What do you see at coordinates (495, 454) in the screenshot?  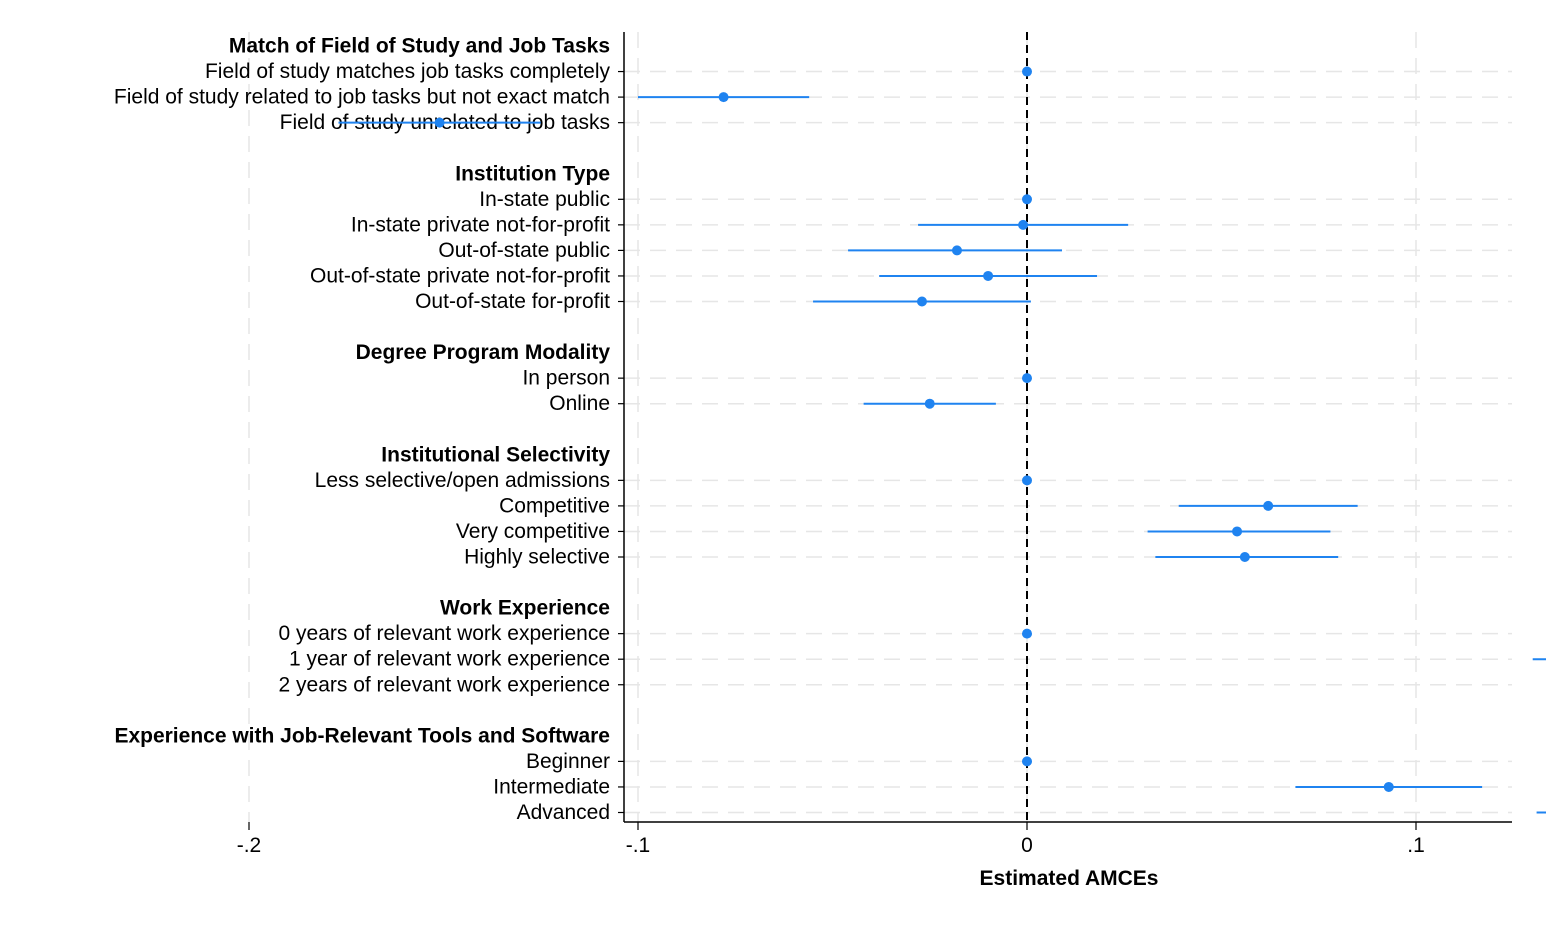 I see `group-label: Institutional Selectivity` at bounding box center [495, 454].